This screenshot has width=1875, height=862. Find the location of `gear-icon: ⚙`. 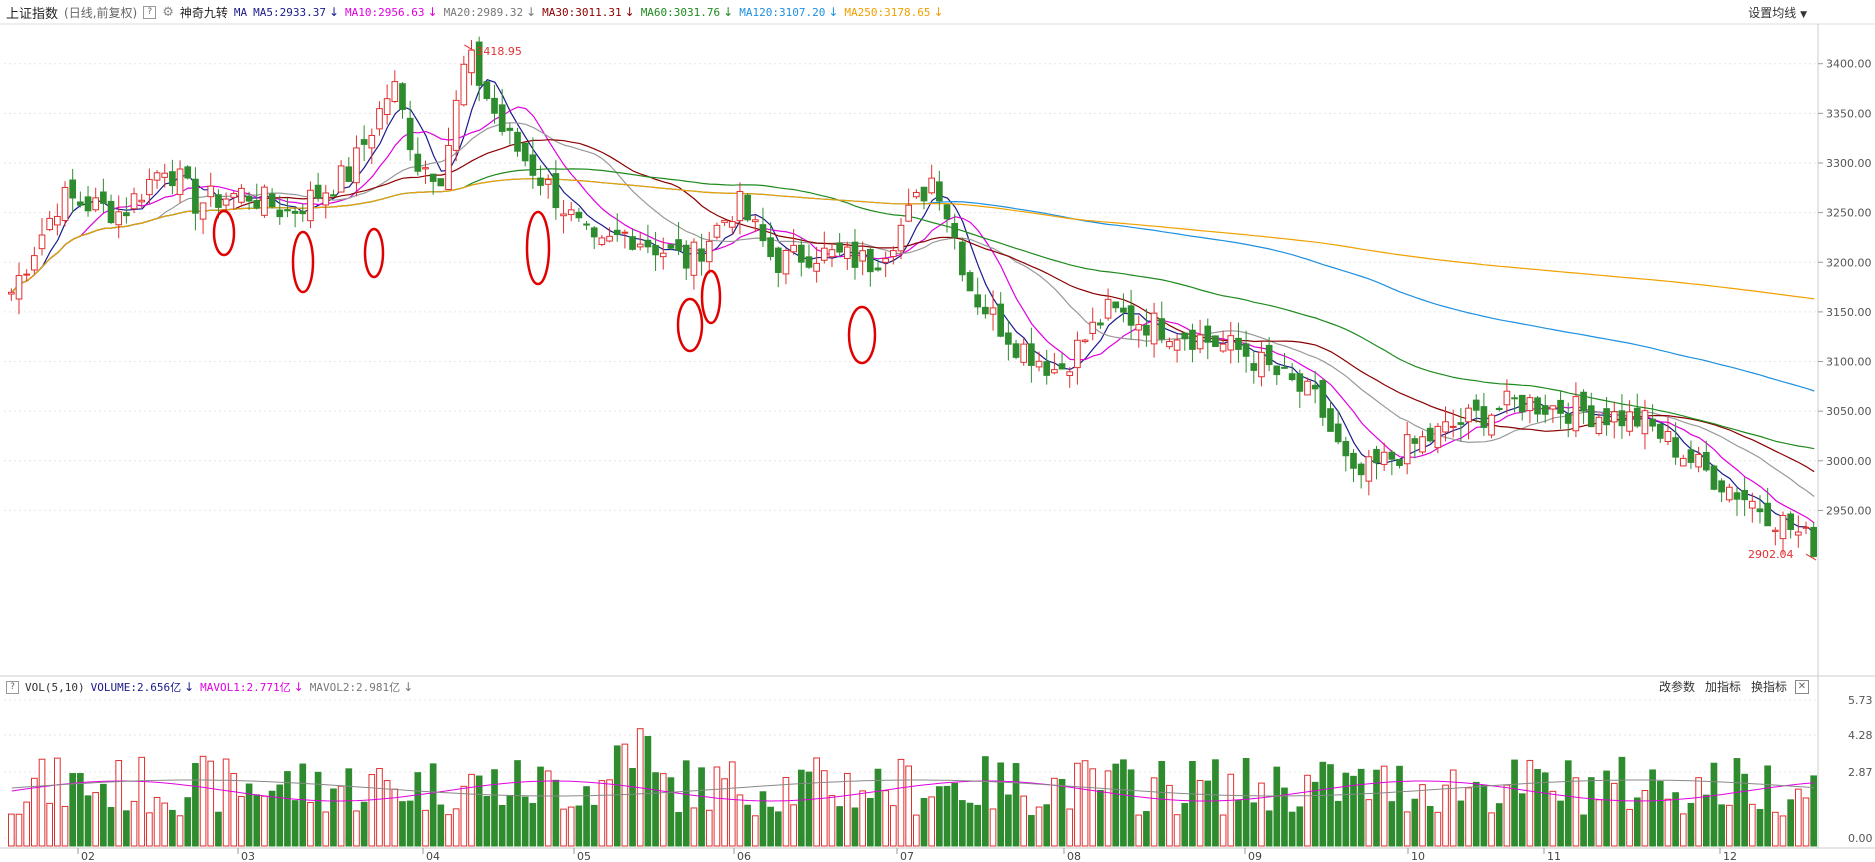

gear-icon: ⚙ is located at coordinates (168, 12).